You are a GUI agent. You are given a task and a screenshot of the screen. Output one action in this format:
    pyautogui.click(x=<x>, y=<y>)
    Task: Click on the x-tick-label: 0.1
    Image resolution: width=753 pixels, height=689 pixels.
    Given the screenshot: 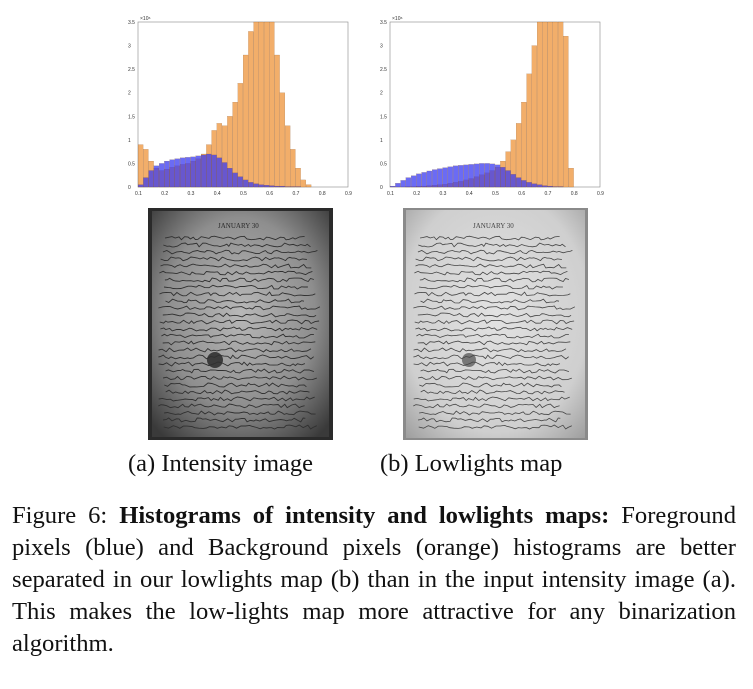 What is the action you would take?
    pyautogui.click(x=390, y=194)
    